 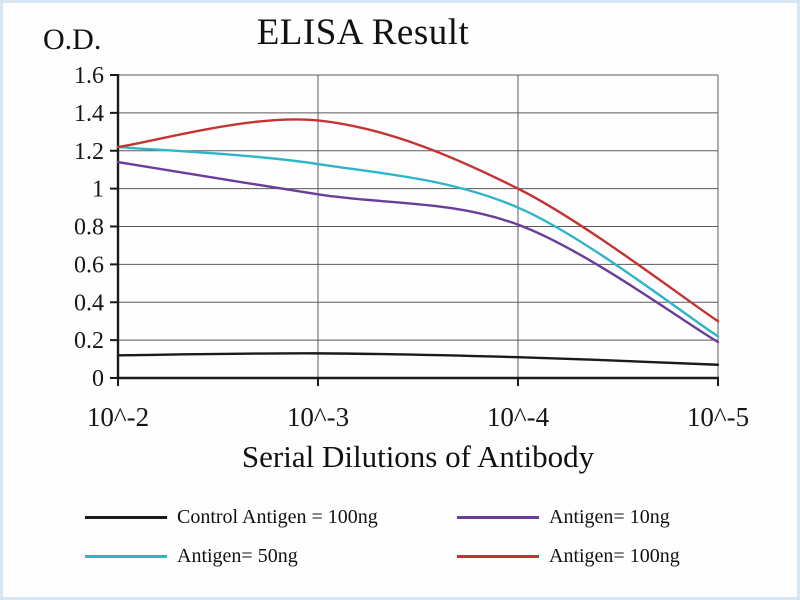 I want to click on legend-line-swatch-purple, so click(x=498, y=517).